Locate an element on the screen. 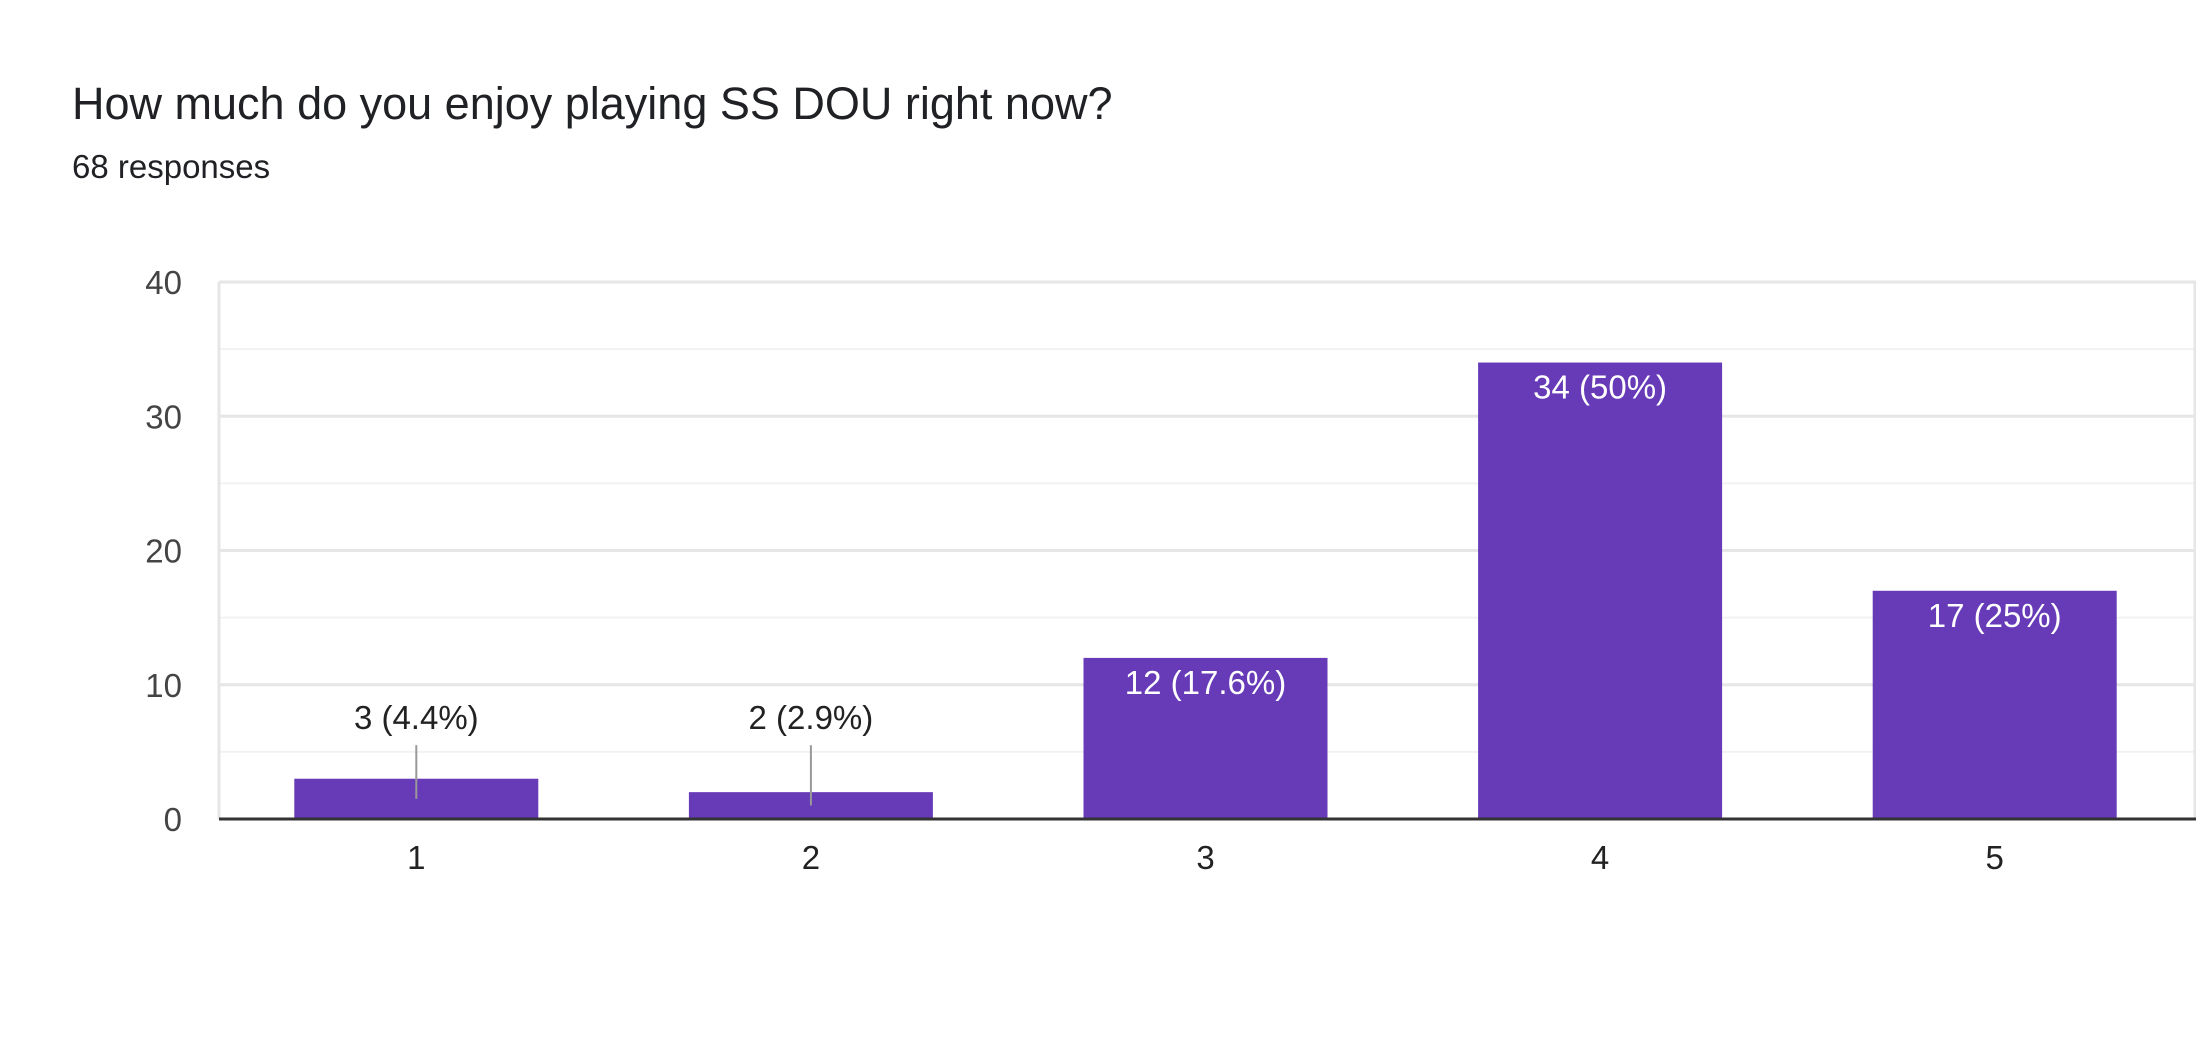  x-tick-label: 5 is located at coordinates (1995, 857).